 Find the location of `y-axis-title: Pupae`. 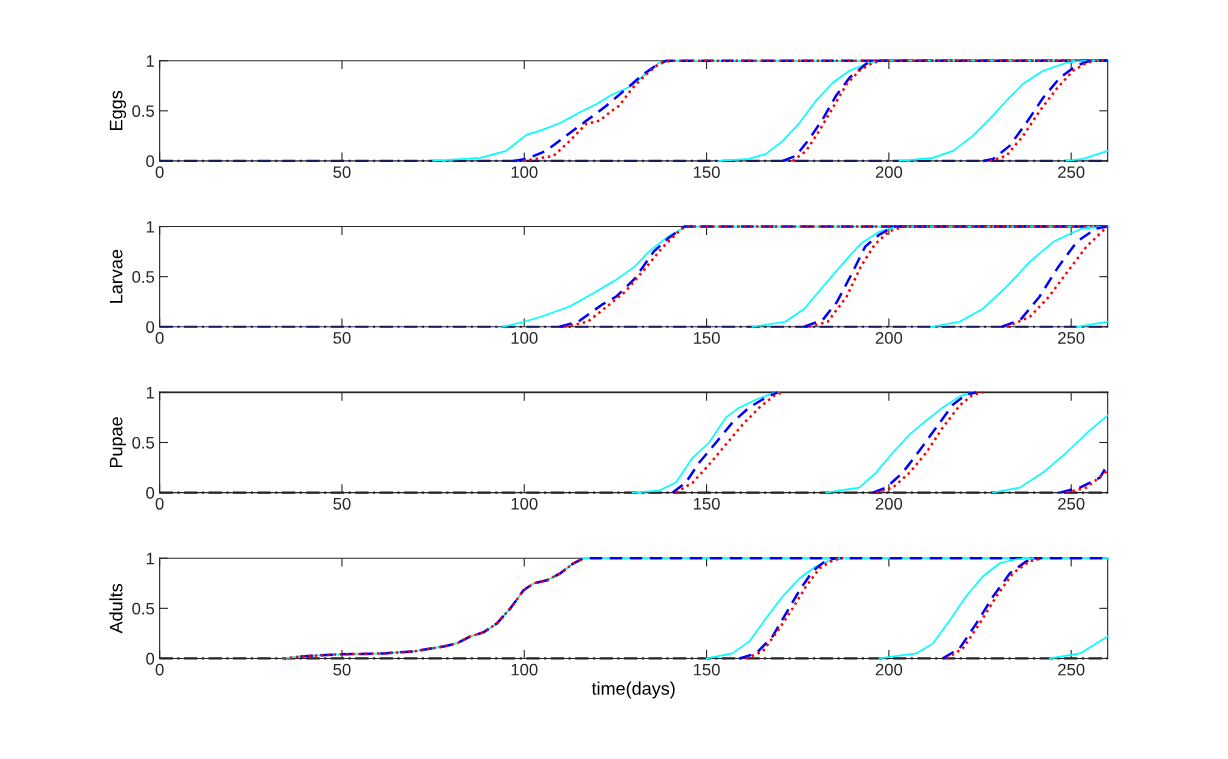

y-axis-title: Pupae is located at coordinates (118, 442).